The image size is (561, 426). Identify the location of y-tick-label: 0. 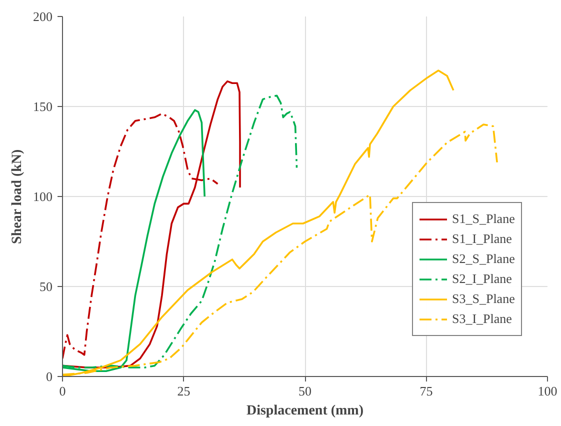
(49, 376).